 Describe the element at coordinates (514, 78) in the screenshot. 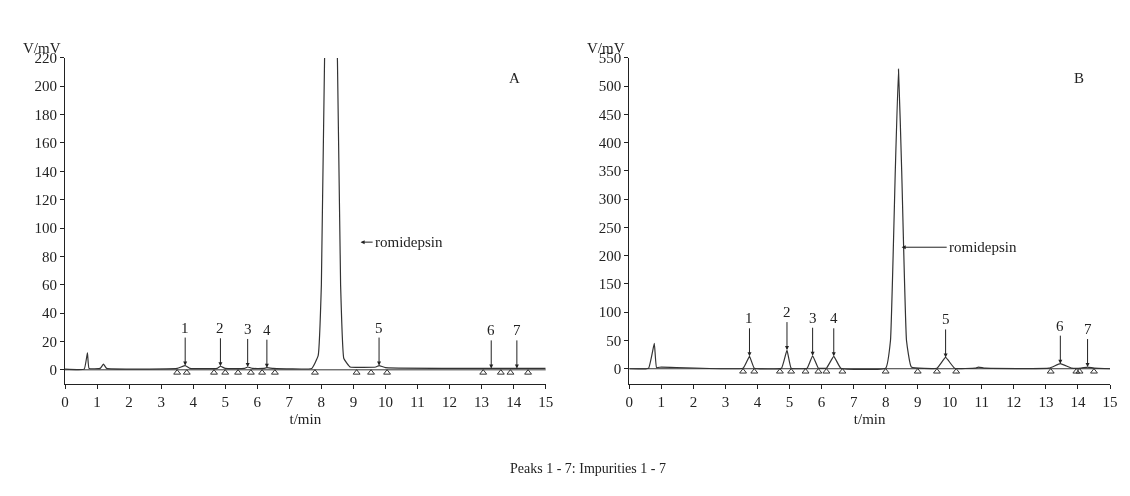

I see `text: A` at that location.